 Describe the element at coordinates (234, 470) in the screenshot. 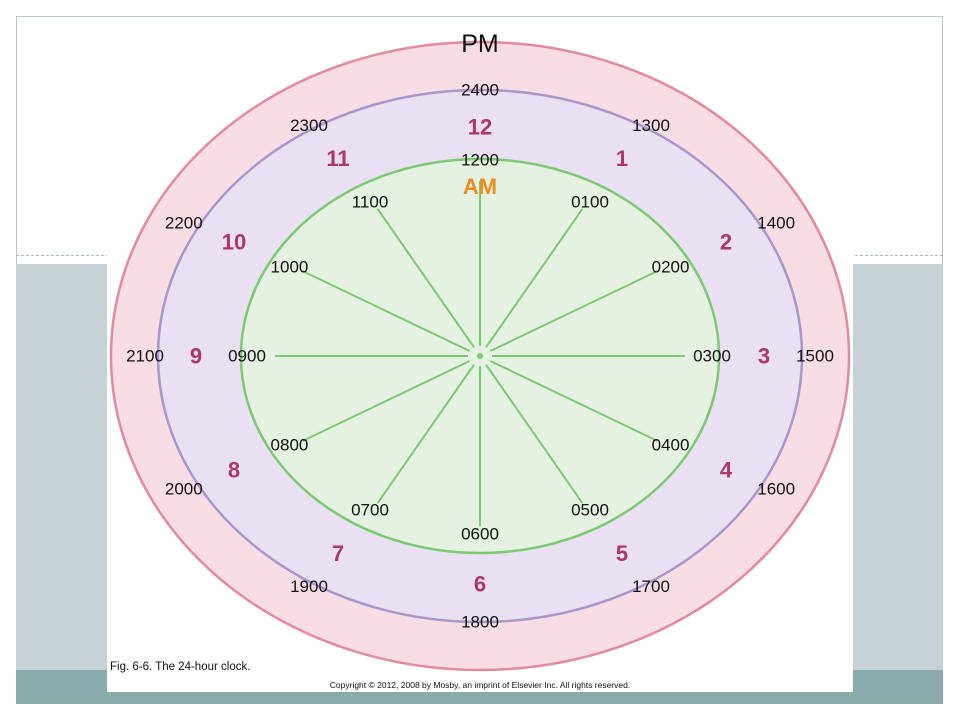

I see `hour-number-label: 8` at that location.